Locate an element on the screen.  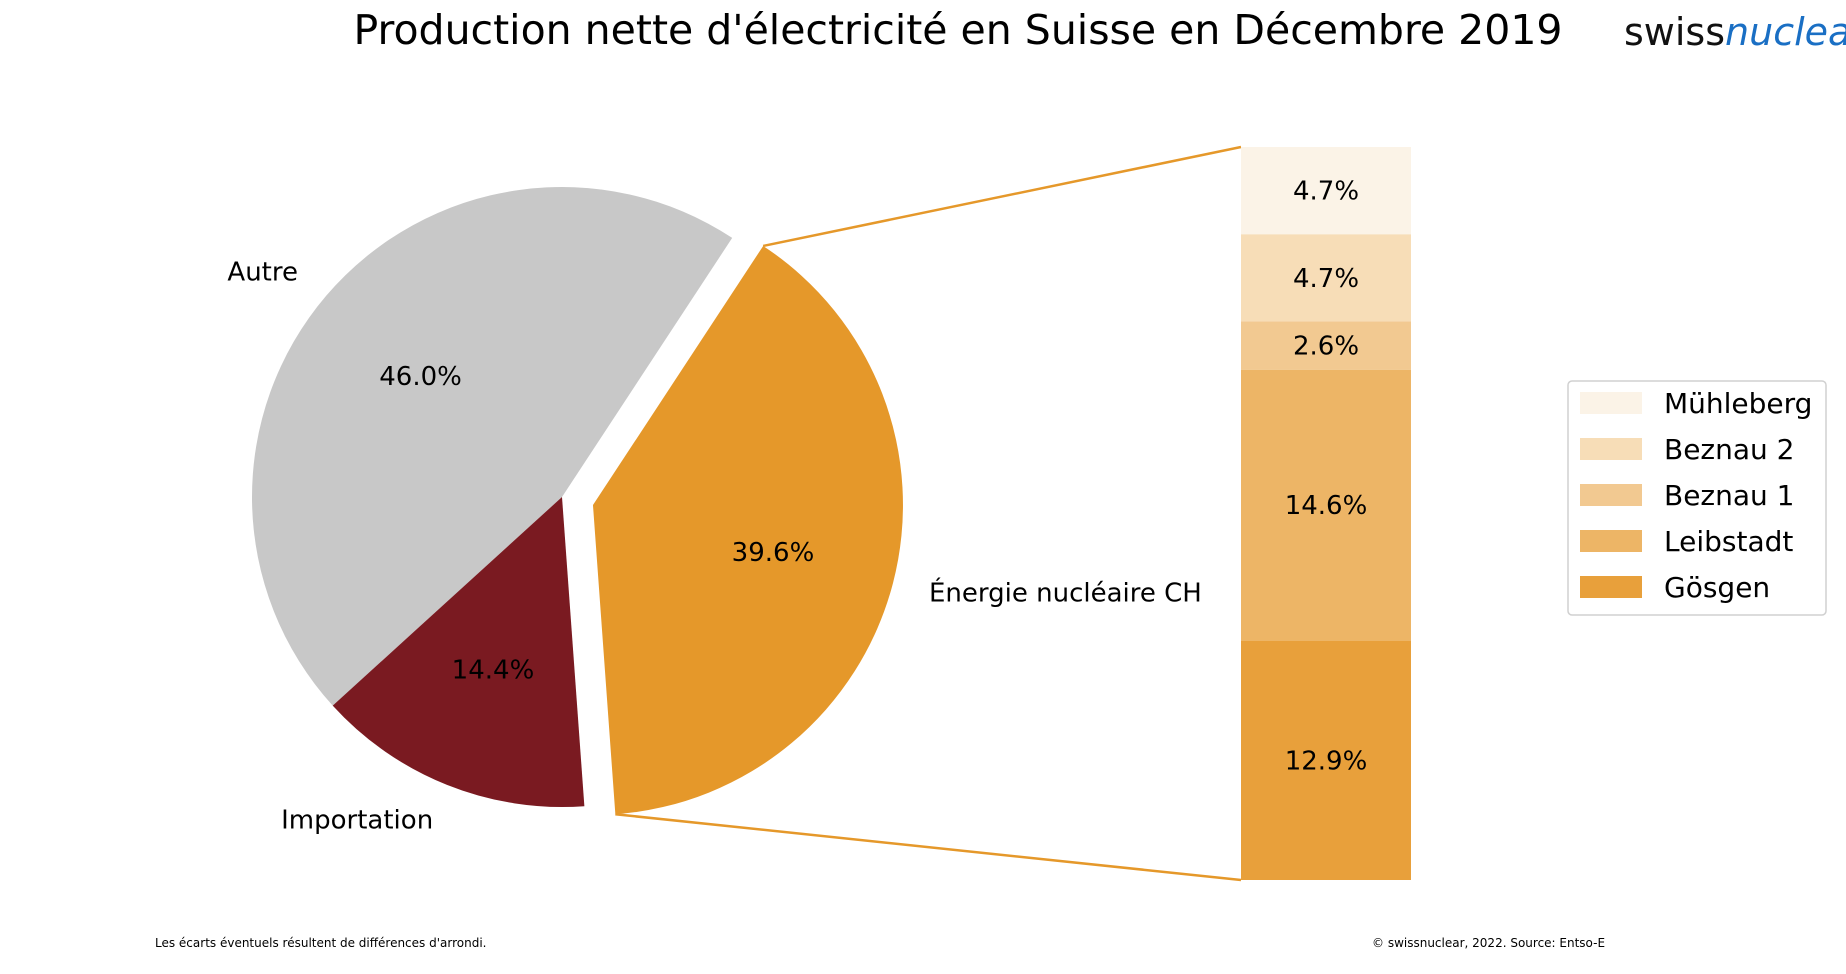
bar-value-label-beznau-2: 4.7% is located at coordinates (1326, 279).